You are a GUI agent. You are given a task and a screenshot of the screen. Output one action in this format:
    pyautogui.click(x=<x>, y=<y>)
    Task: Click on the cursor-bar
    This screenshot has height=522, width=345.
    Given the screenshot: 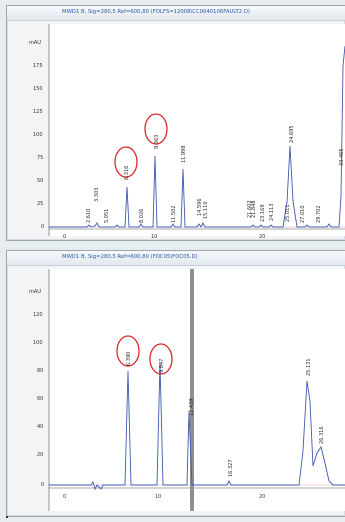 What is the action you would take?
    pyautogui.click(x=192, y=390)
    